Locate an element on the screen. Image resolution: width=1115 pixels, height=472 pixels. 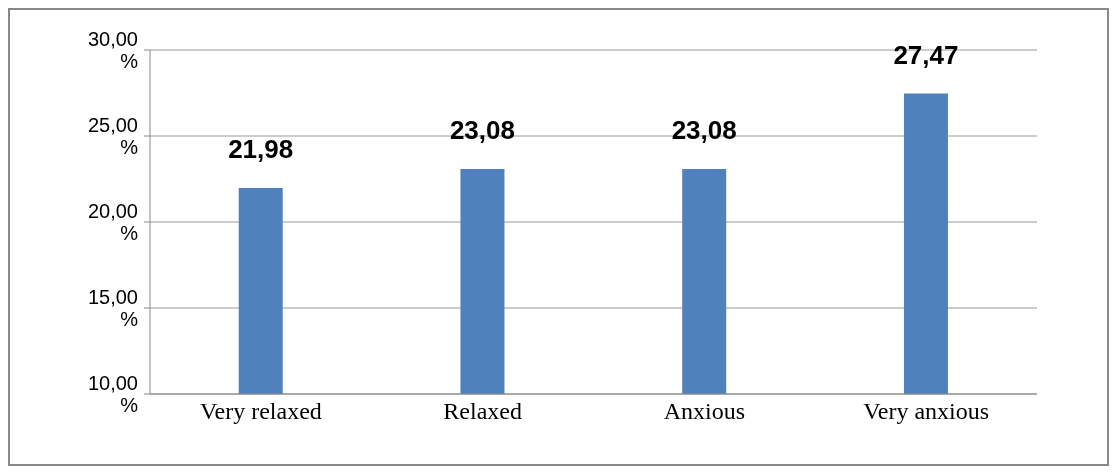
y-tick-label: 30,00 % is located at coordinates (113, 50).